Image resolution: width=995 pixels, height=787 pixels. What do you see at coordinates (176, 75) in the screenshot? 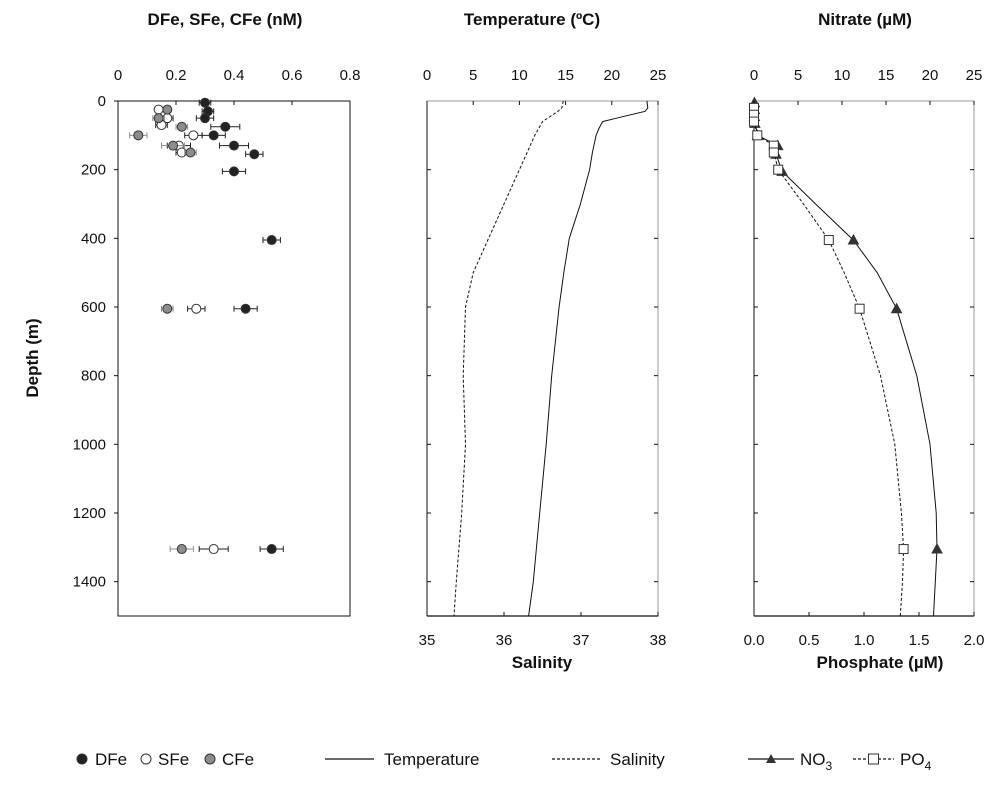
I see `x-tick-label: 0.2` at bounding box center [176, 75].